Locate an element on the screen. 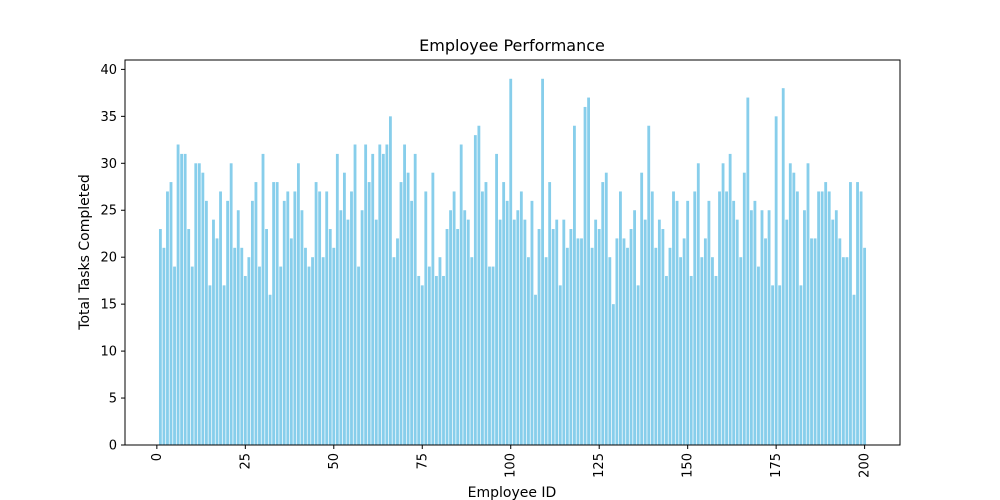 This screenshot has height=500, width=1000. x-tick-label: 150 is located at coordinates (688, 465).